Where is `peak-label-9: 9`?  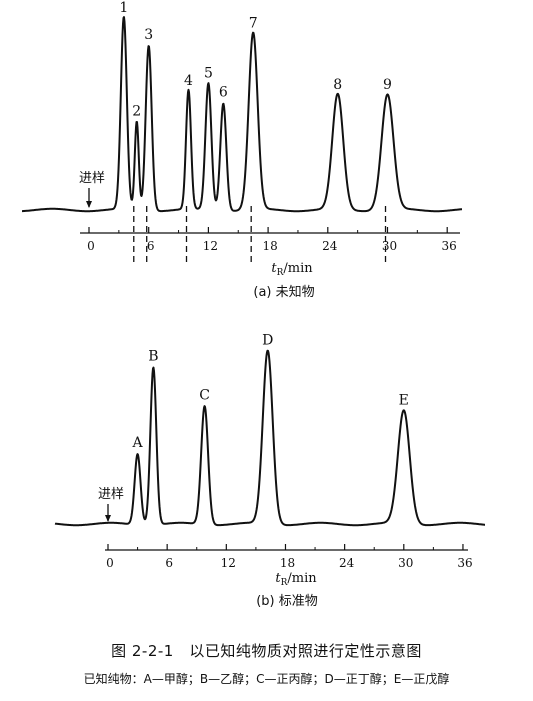 peak-label-9: 9 is located at coordinates (387, 85).